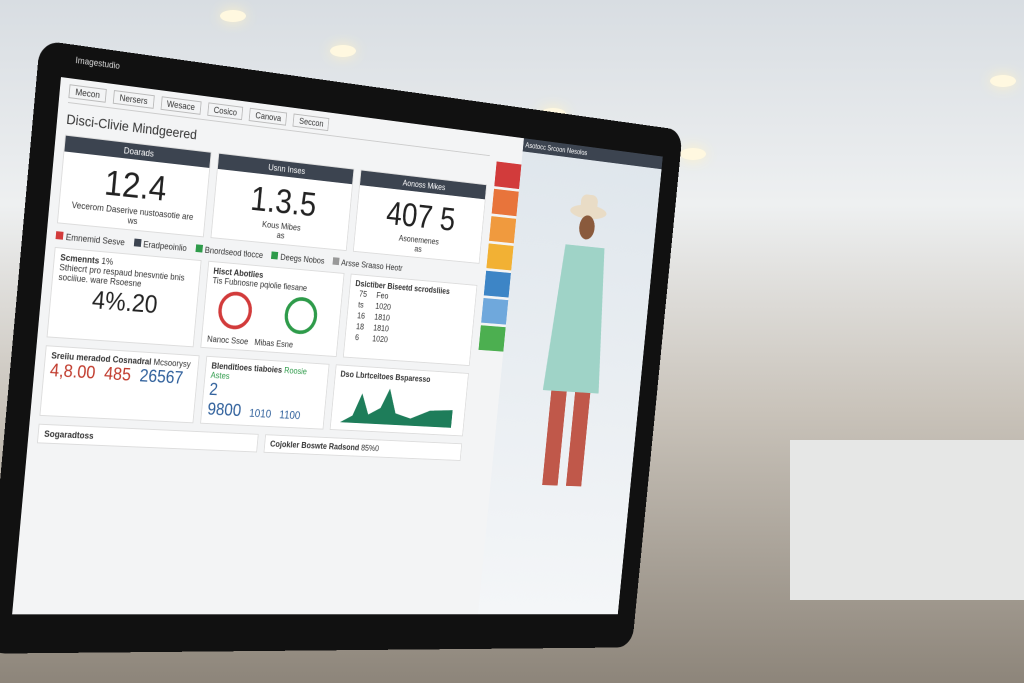 The height and width of the screenshot is (683, 1024). What do you see at coordinates (227, 340) in the screenshot?
I see `ring-label: Nanoc Ssoe` at bounding box center [227, 340].